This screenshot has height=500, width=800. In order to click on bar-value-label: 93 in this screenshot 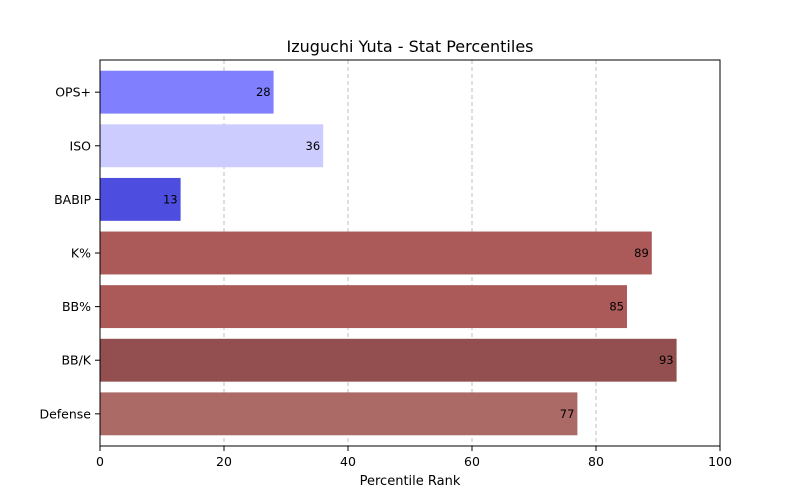, I will do `click(666, 360)`.